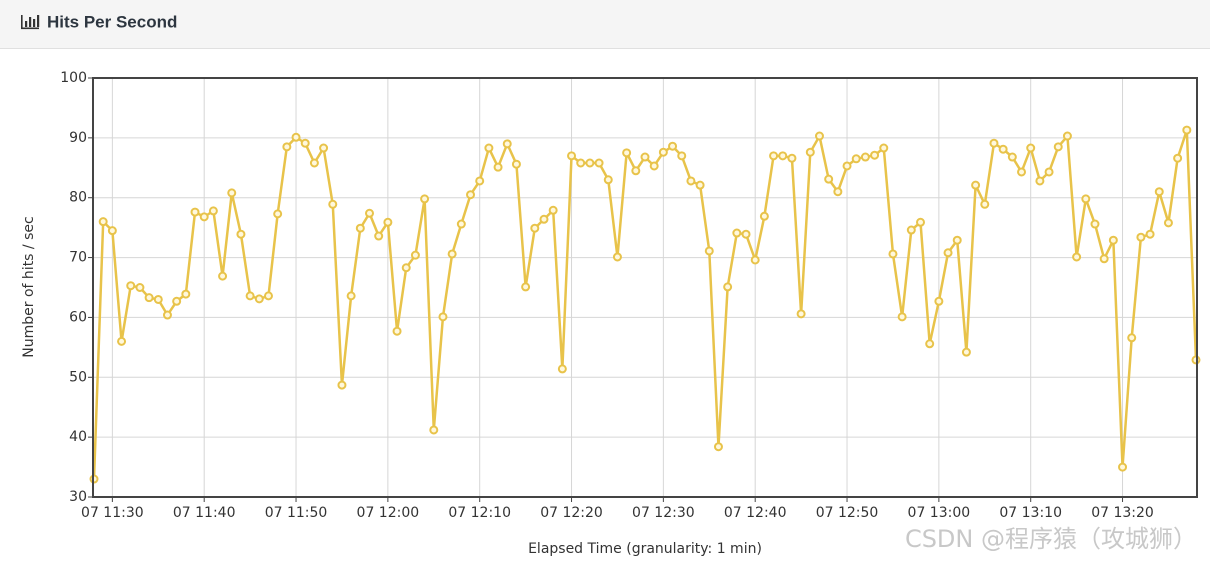  I want to click on x-tick-label: 07 13:00, so click(939, 513).